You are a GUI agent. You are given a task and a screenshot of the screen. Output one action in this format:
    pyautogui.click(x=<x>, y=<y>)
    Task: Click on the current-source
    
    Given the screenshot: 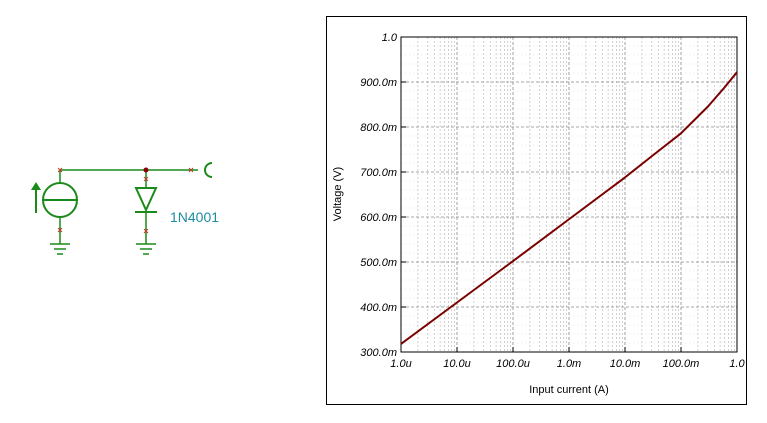 What is the action you would take?
    pyautogui.click(x=54, y=200)
    